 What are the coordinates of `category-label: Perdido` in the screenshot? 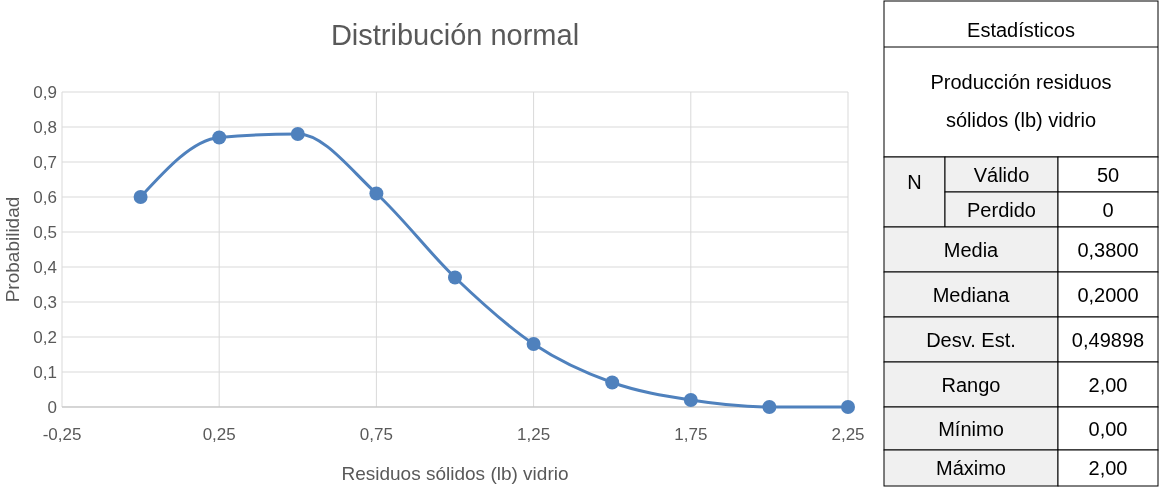 It's located at (1001, 209).